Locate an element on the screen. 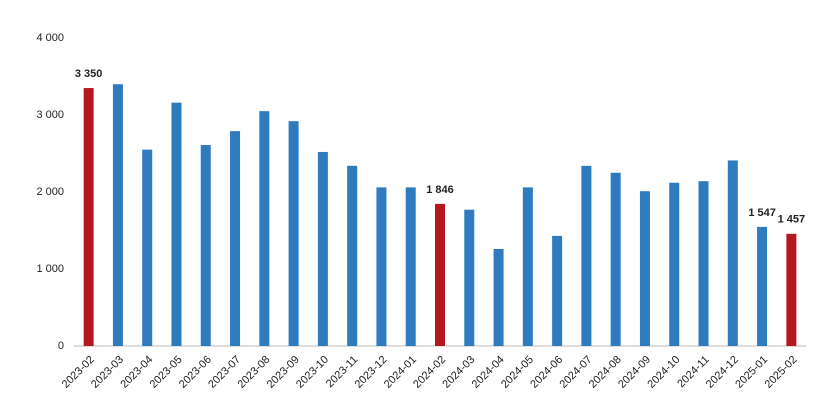 This screenshot has width=838, height=413. y-tick-label: 2 000 is located at coordinates (50, 192).